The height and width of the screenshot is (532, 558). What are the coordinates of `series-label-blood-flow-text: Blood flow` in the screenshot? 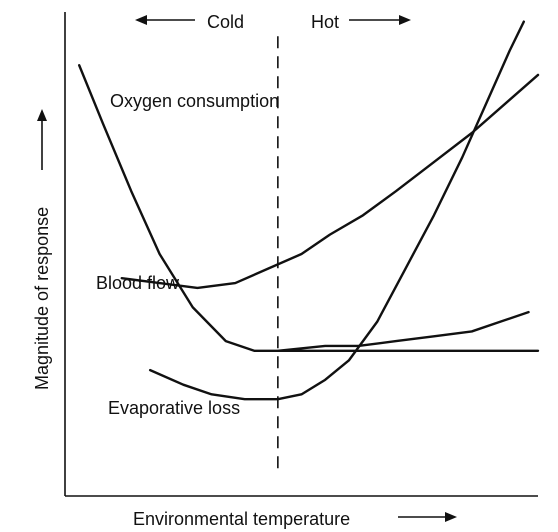 It's located at (138, 283).